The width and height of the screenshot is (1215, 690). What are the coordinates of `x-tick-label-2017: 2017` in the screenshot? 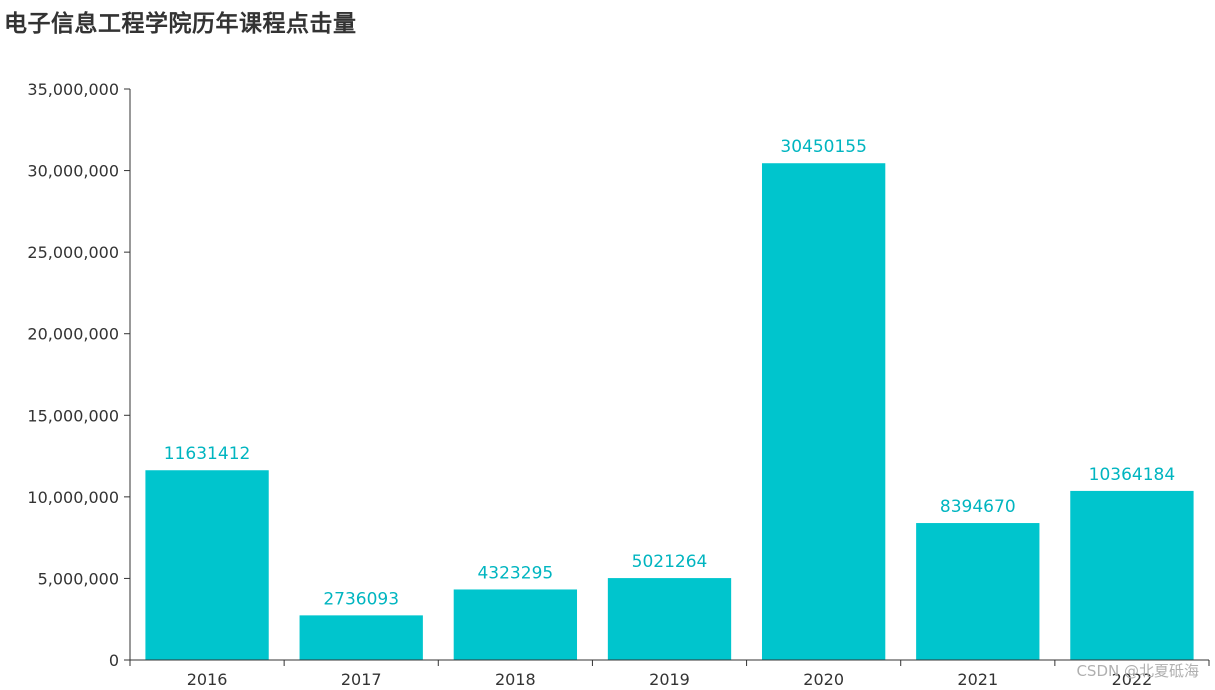 It's located at (361, 679).